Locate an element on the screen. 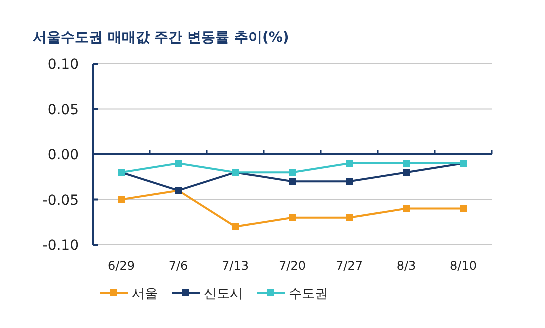 This screenshot has width=545, height=328. x-tick-label: 7/6 is located at coordinates (178, 266).